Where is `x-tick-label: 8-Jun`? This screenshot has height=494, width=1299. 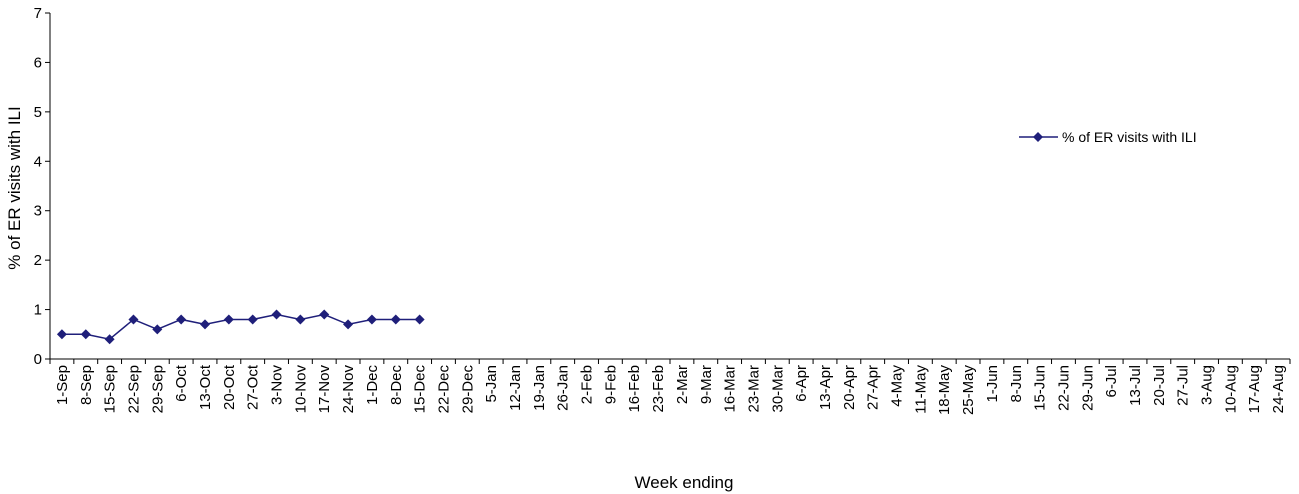
x-tick-label: 8-Jun is located at coordinates (1016, 384).